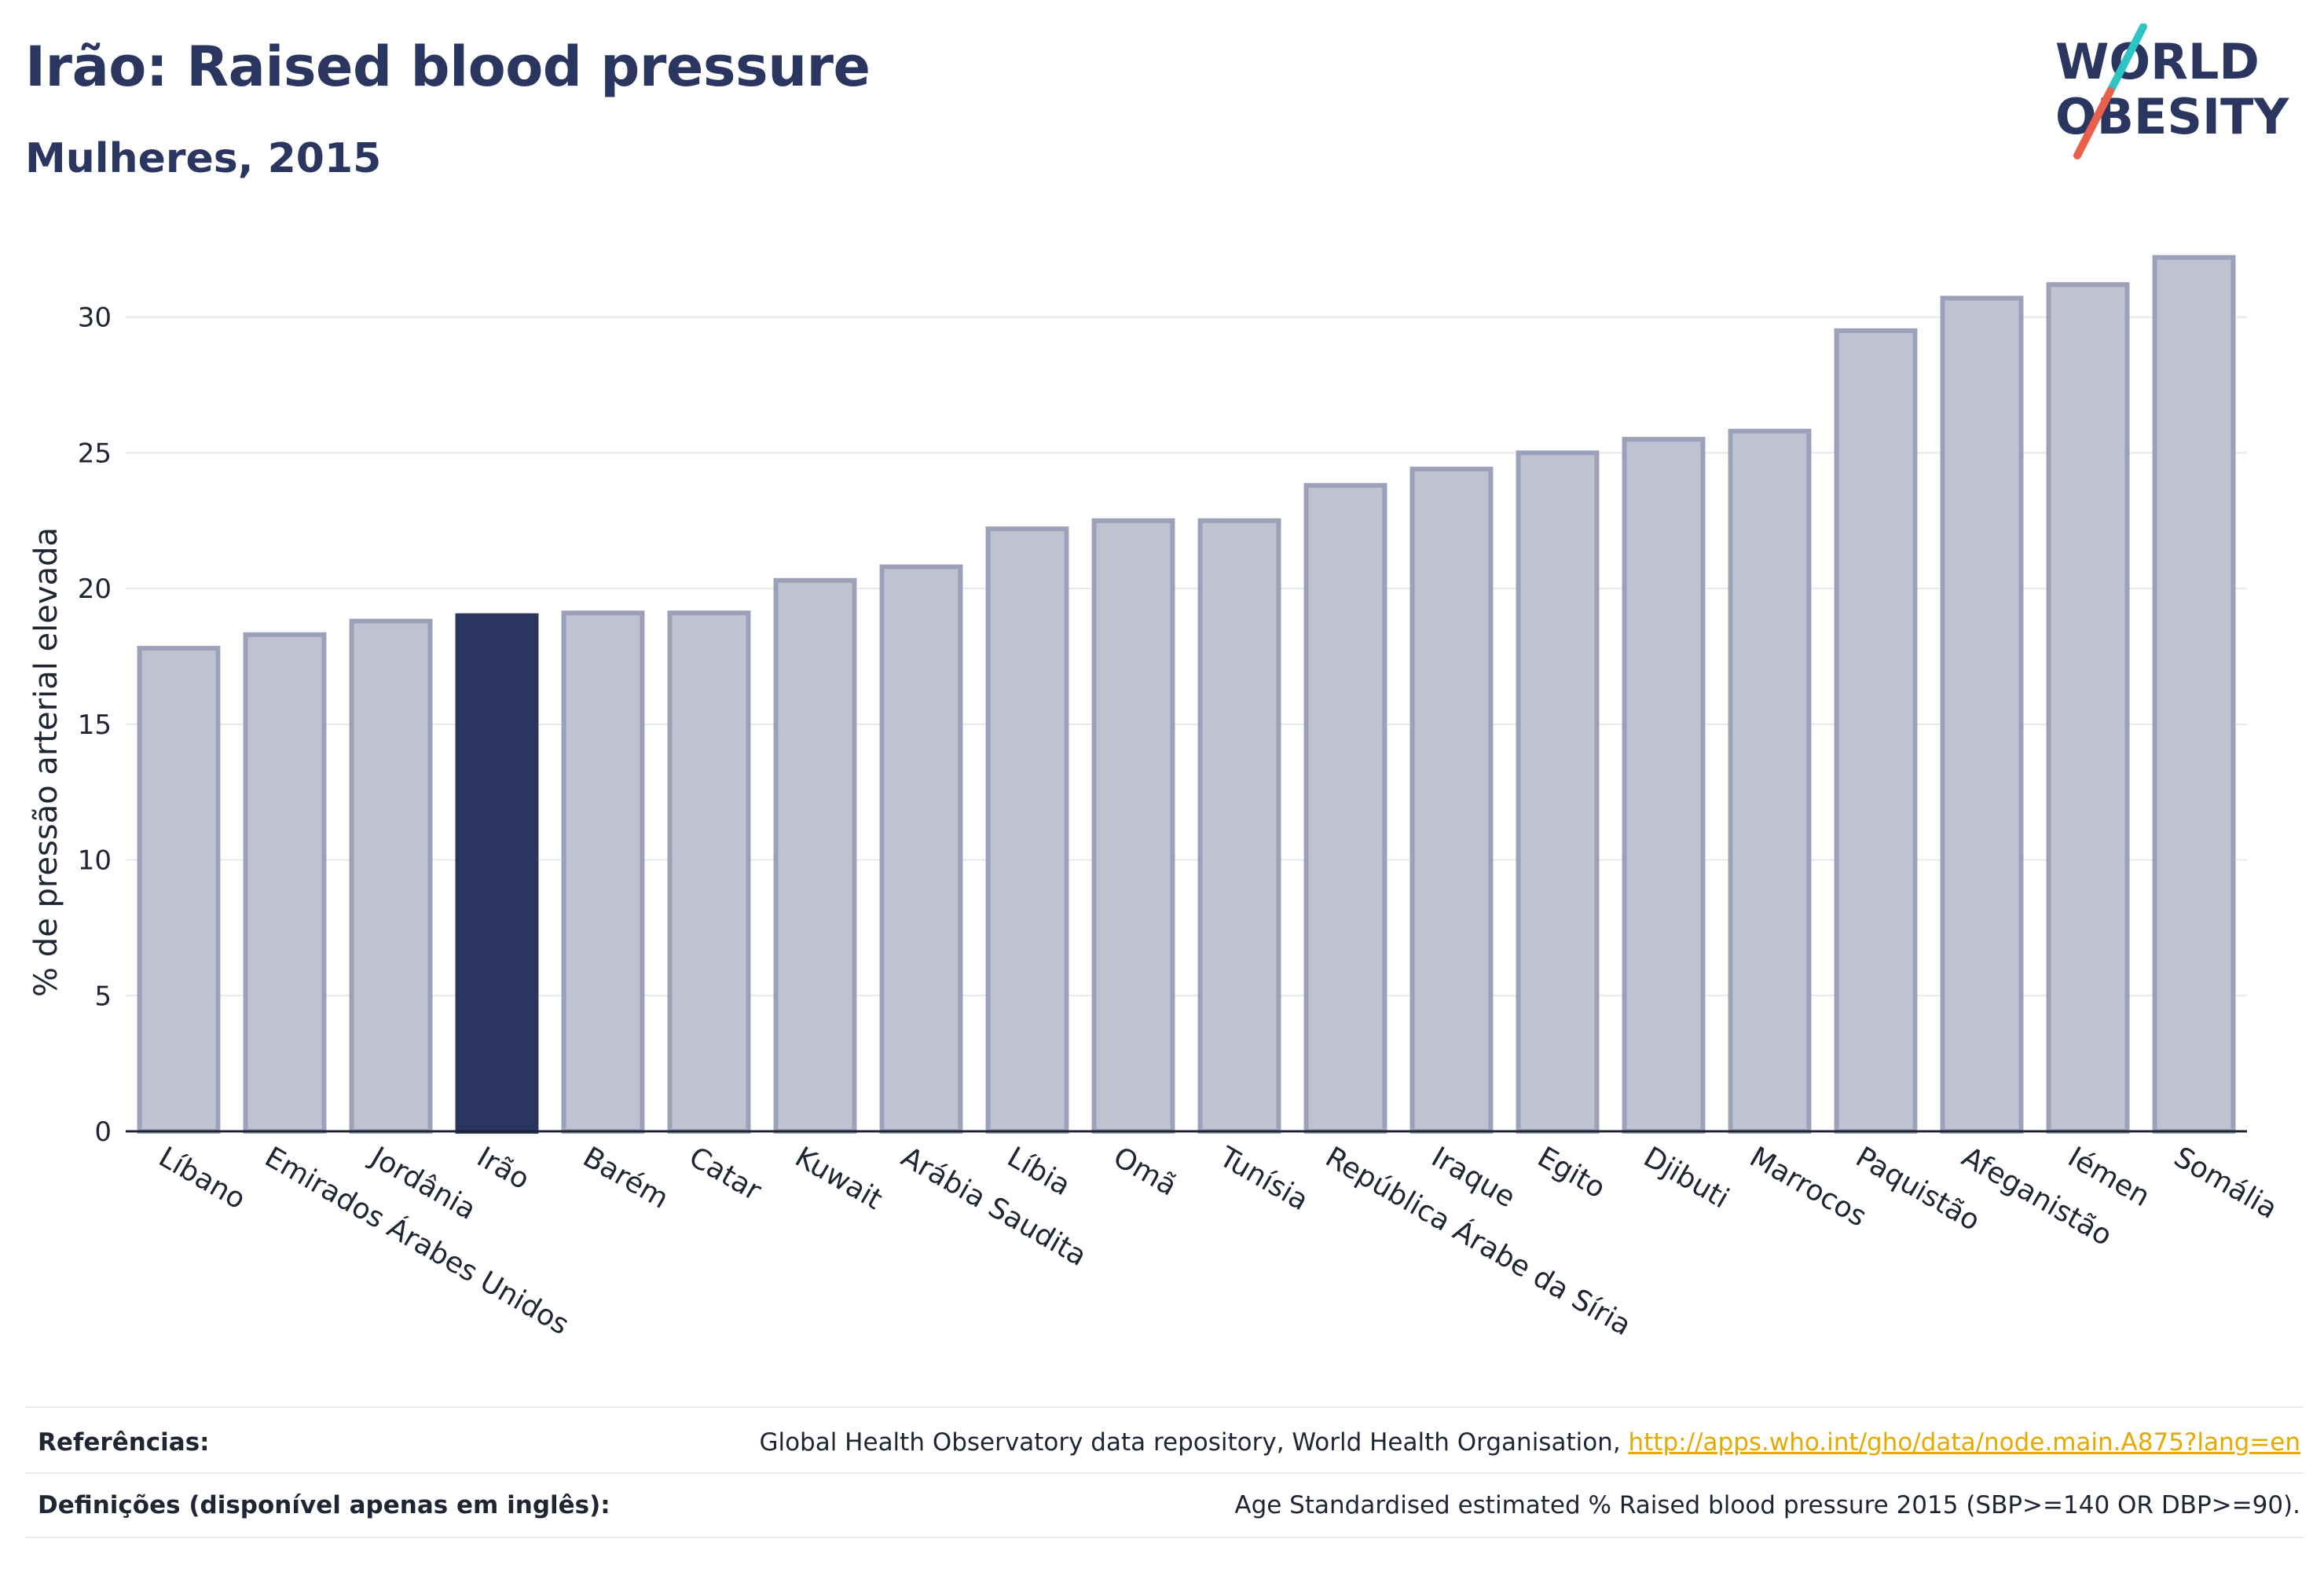 The width and height of the screenshot is (2324, 1576). Describe the element at coordinates (1145, 1171) in the screenshot. I see `x-tick-label: Omã` at that location.